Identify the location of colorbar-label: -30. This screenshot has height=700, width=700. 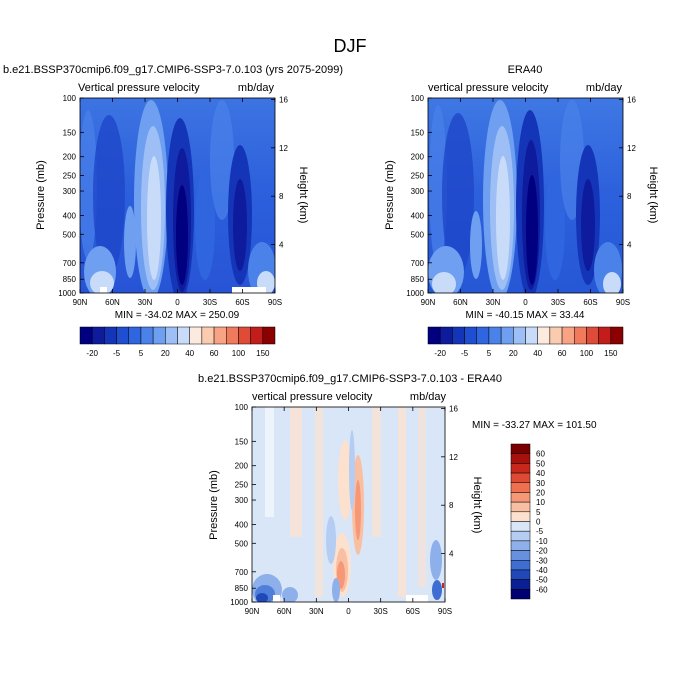
(542, 560).